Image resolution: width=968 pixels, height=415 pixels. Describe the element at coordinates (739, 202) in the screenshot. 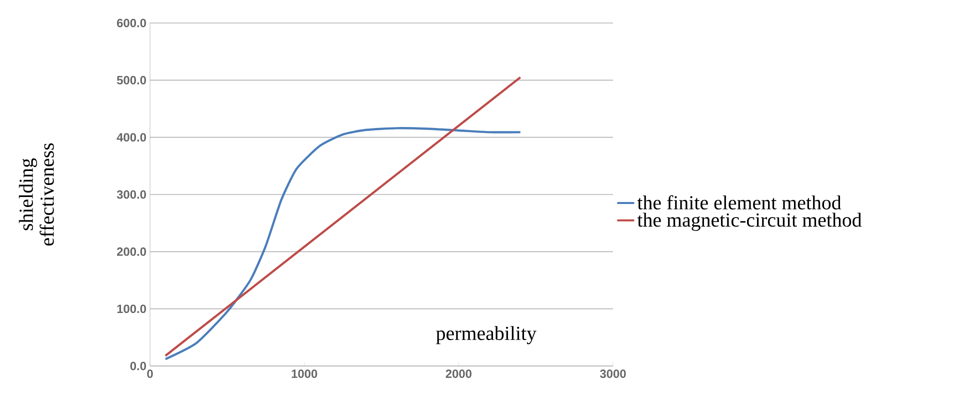

I see `legend-label: the finite element method` at that location.